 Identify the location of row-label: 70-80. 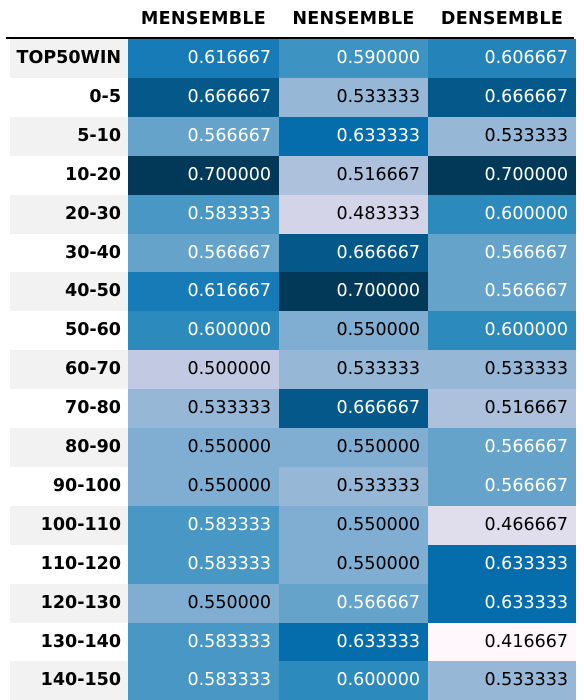
(93, 408).